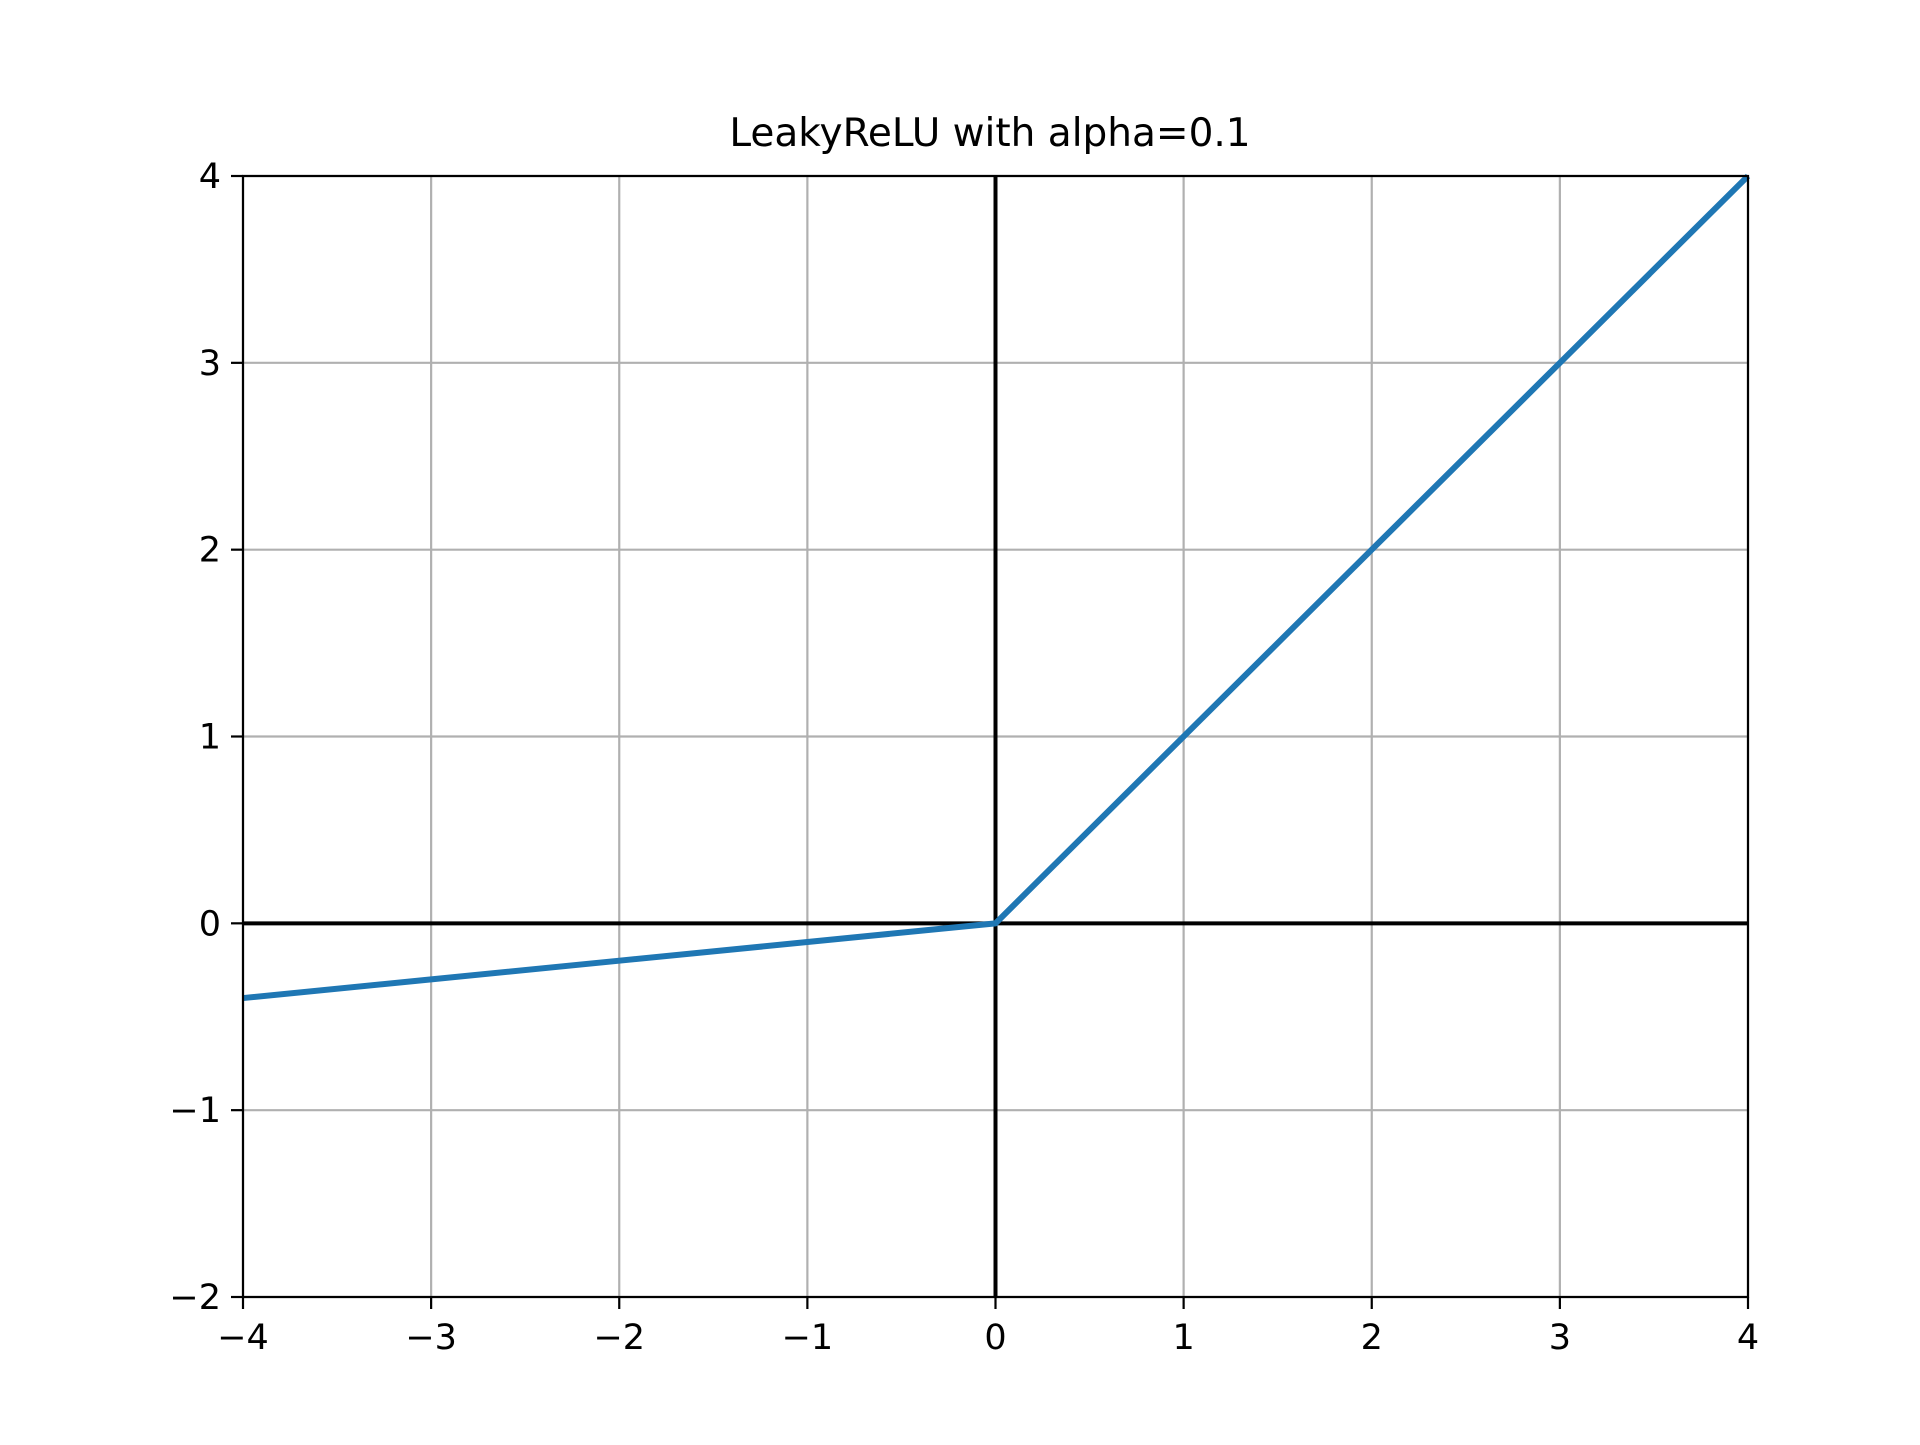  What do you see at coordinates (195, 1111) in the screenshot?
I see `y-tick-label: −1` at bounding box center [195, 1111].